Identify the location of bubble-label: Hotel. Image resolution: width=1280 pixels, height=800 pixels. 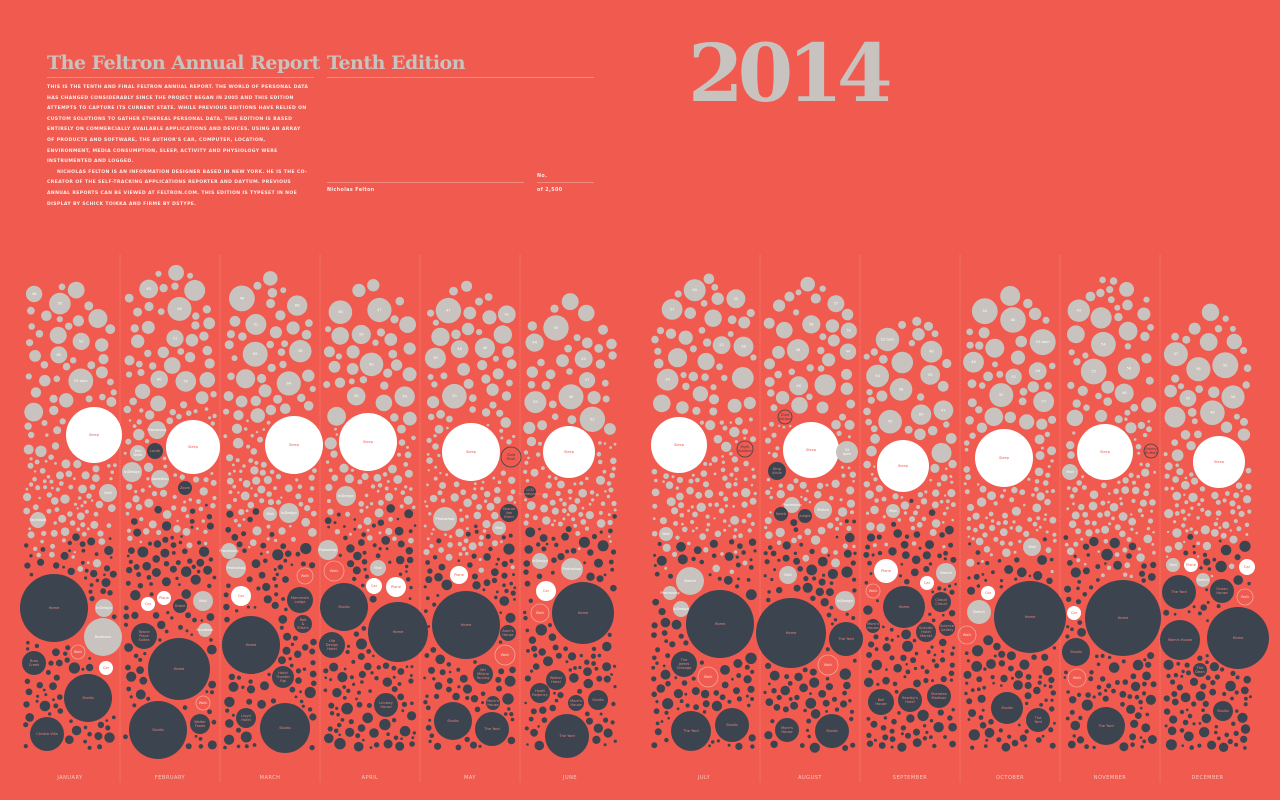
(926, 632).